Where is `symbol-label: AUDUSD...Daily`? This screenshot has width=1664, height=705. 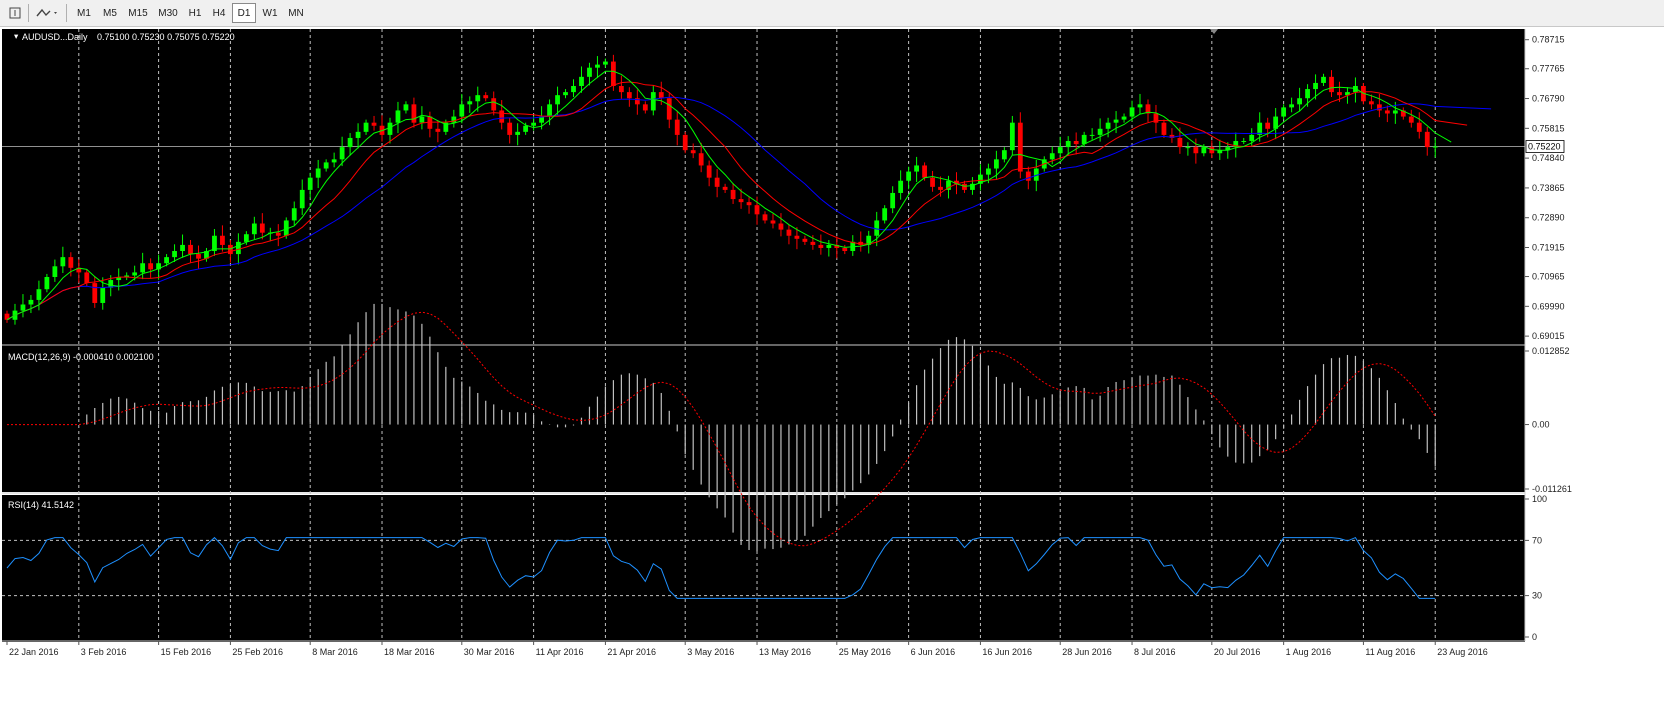
symbol-label: AUDUSD...Daily is located at coordinates (55, 37).